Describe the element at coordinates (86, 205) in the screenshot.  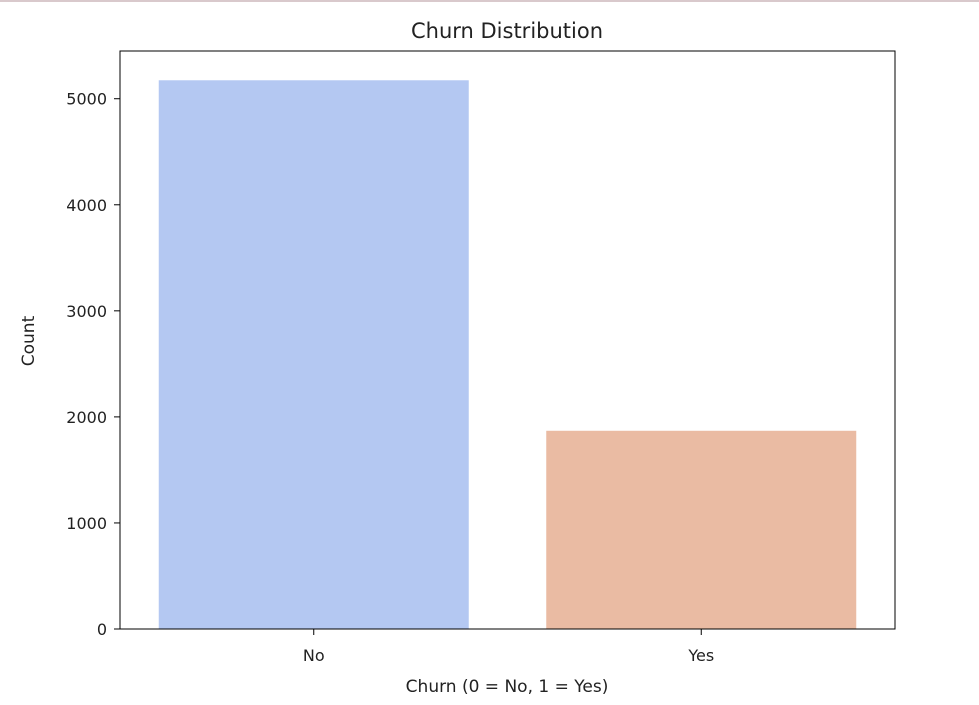
I see `y-tick-label: 4000` at that location.